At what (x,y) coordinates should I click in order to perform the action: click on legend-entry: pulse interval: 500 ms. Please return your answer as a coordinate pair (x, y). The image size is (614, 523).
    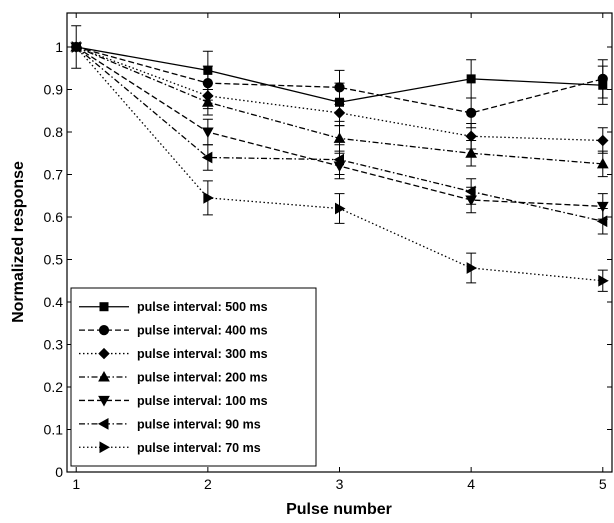
    Looking at the image, I should click on (173, 307).